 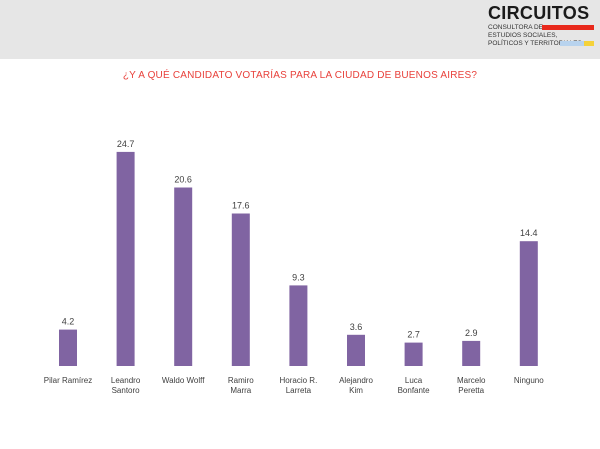 I want to click on category-label-8: Ninguno, so click(x=529, y=380).